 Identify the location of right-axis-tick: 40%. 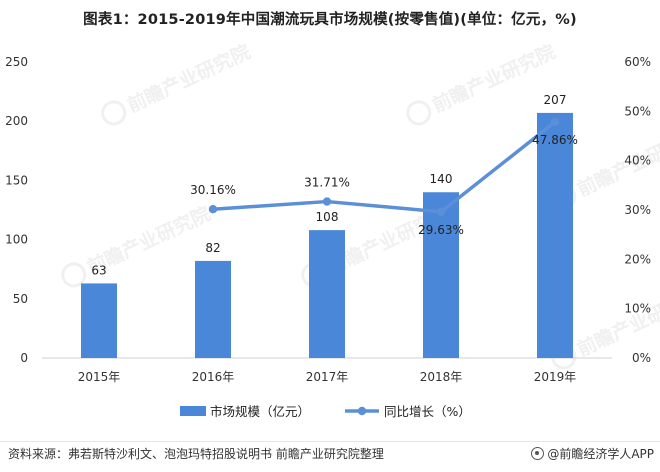
(637, 161).